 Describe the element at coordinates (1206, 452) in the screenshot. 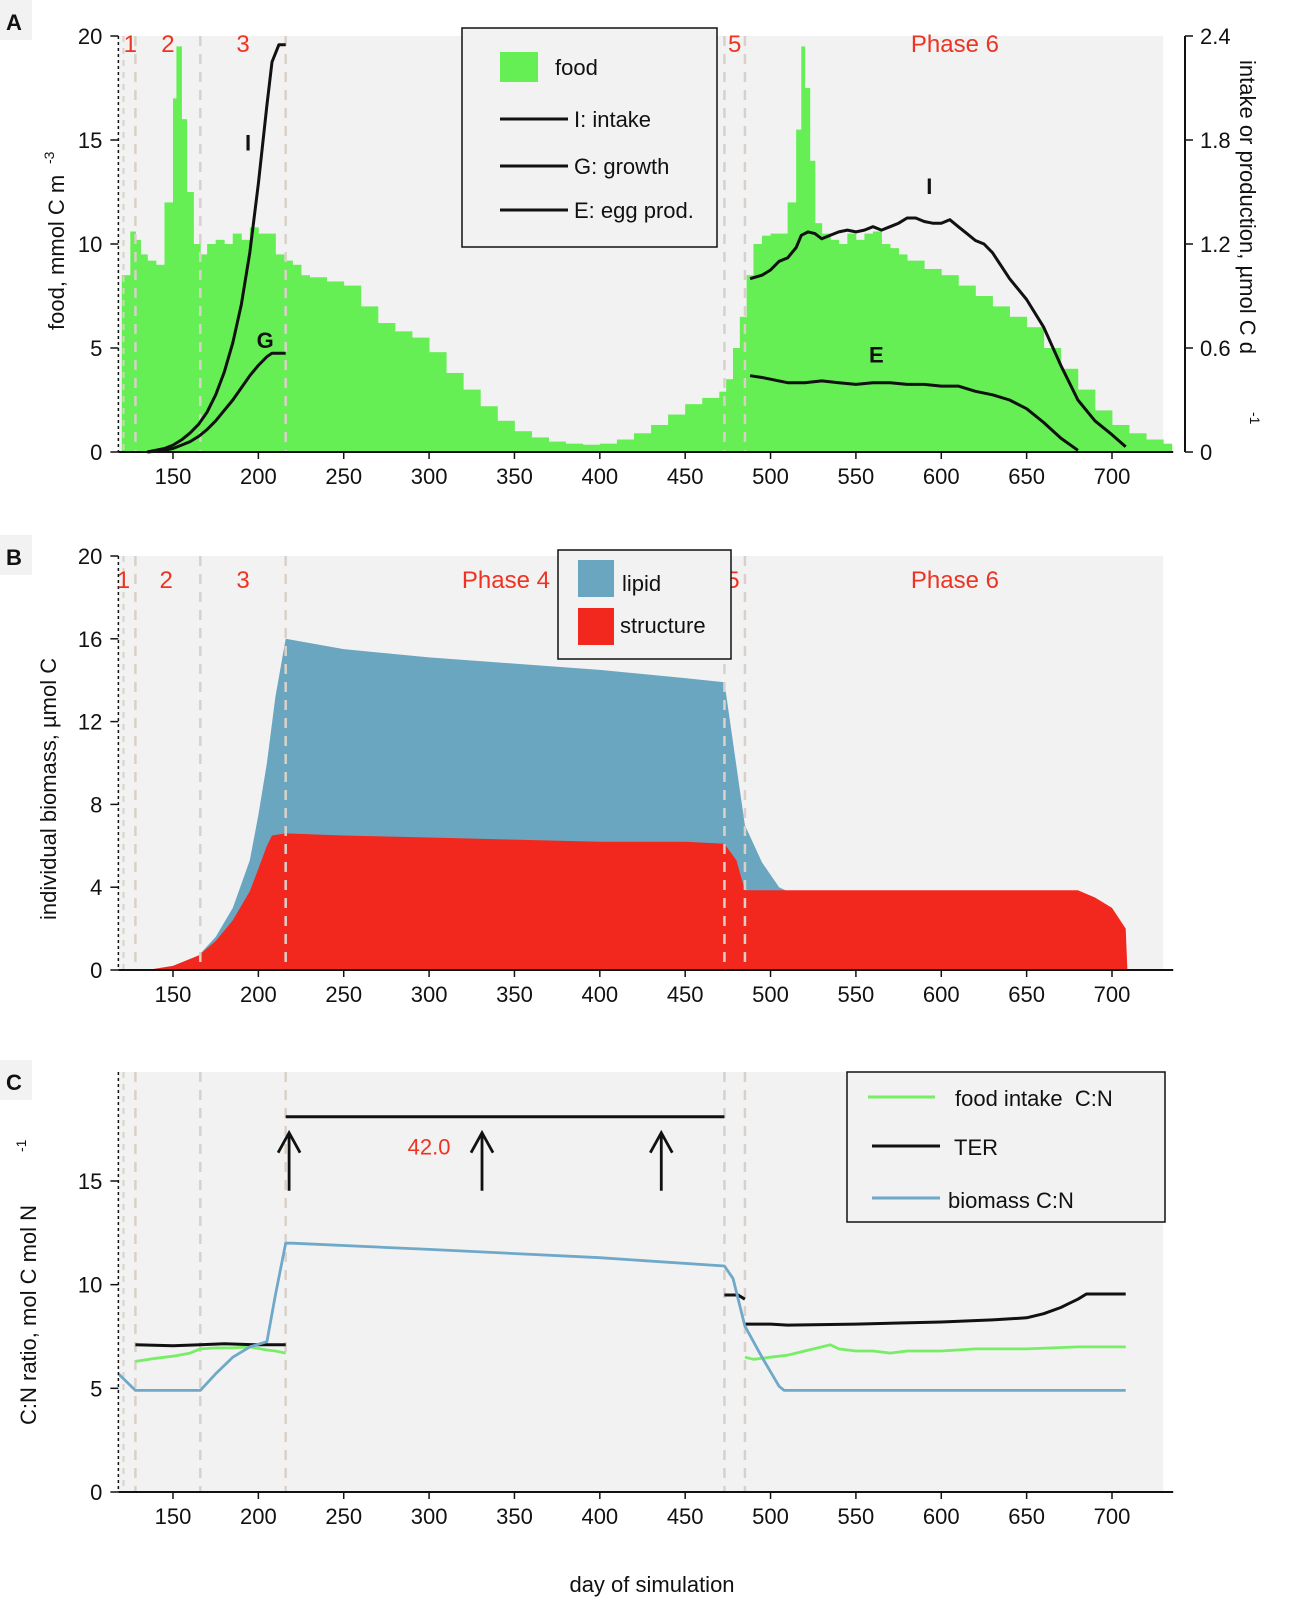

I see `y2-tick-label: 0` at that location.